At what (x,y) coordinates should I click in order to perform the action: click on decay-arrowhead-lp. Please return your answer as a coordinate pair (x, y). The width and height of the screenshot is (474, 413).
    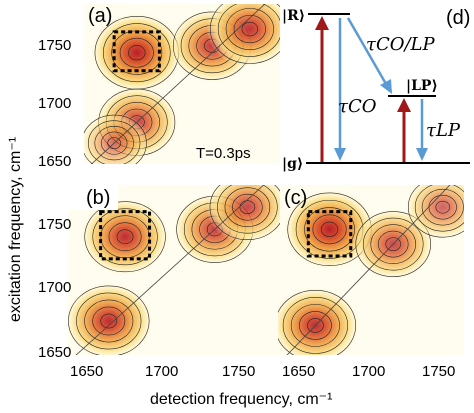
    Looking at the image, I should click on (422, 154).